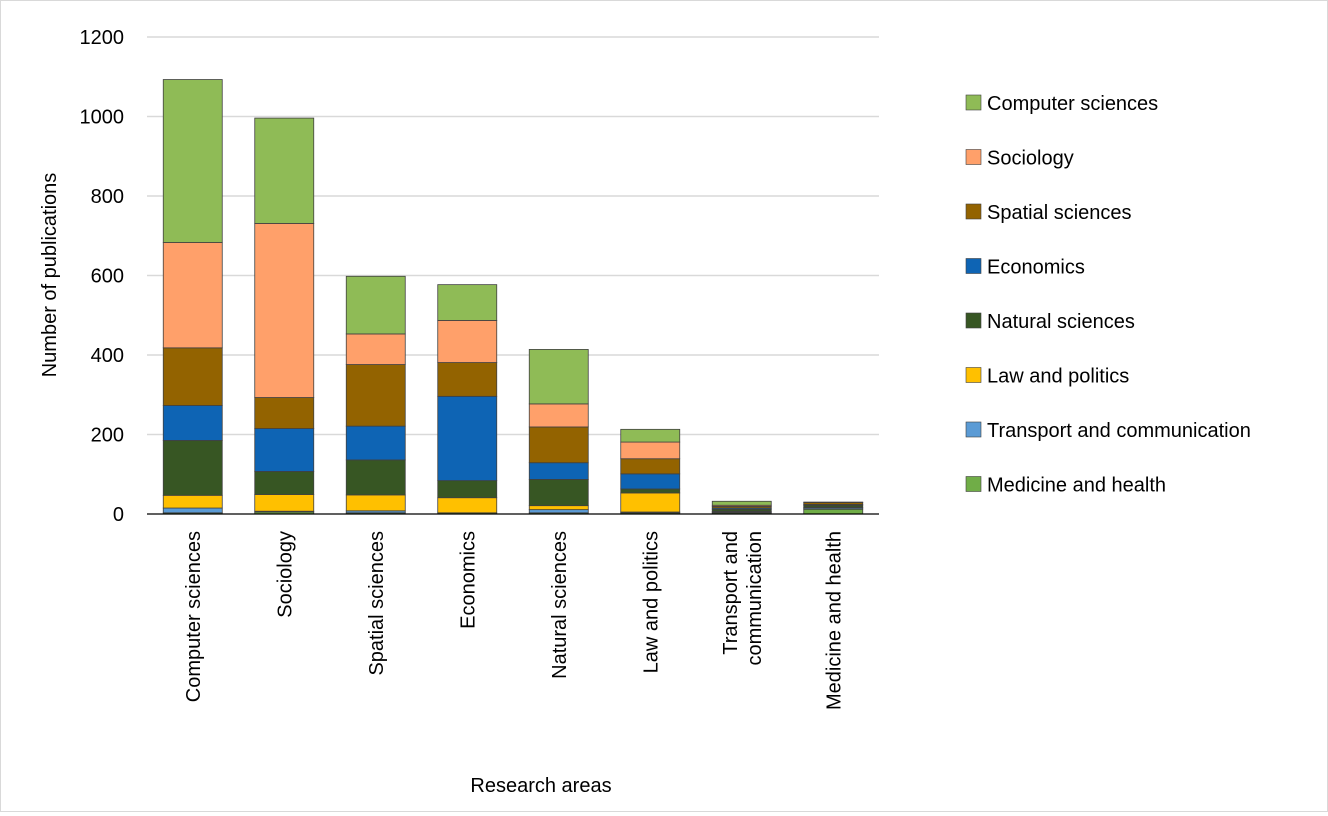 The width and height of the screenshot is (1328, 816). Describe the element at coordinates (107, 436) in the screenshot. I see `y-tick-label: 200` at that location.